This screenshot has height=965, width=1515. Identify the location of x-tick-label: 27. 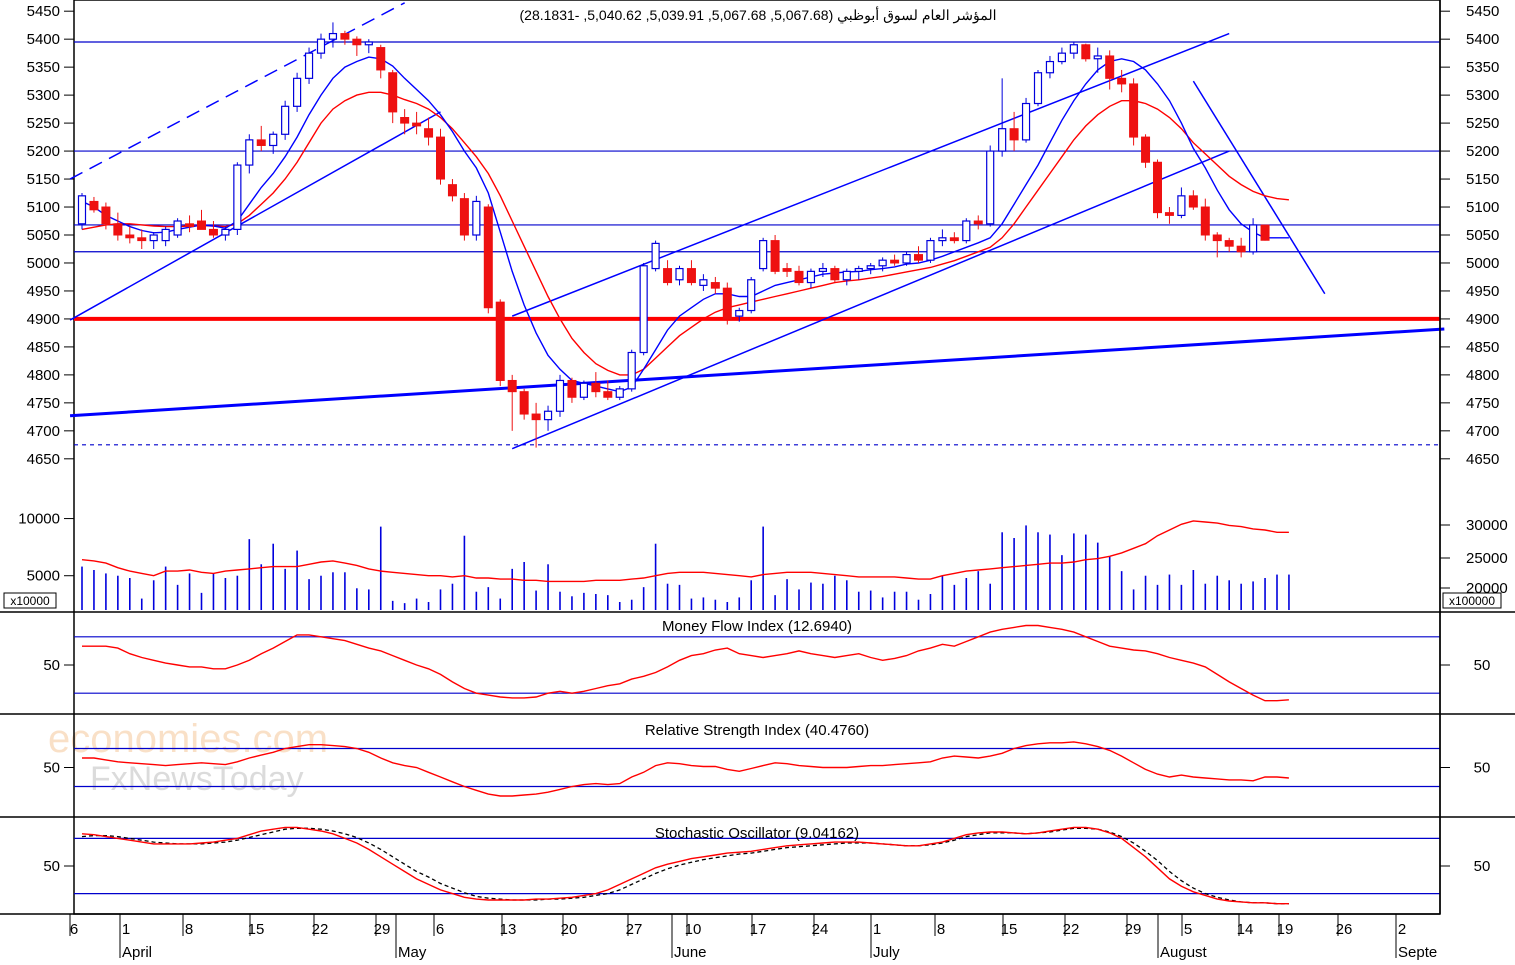
(634, 929).